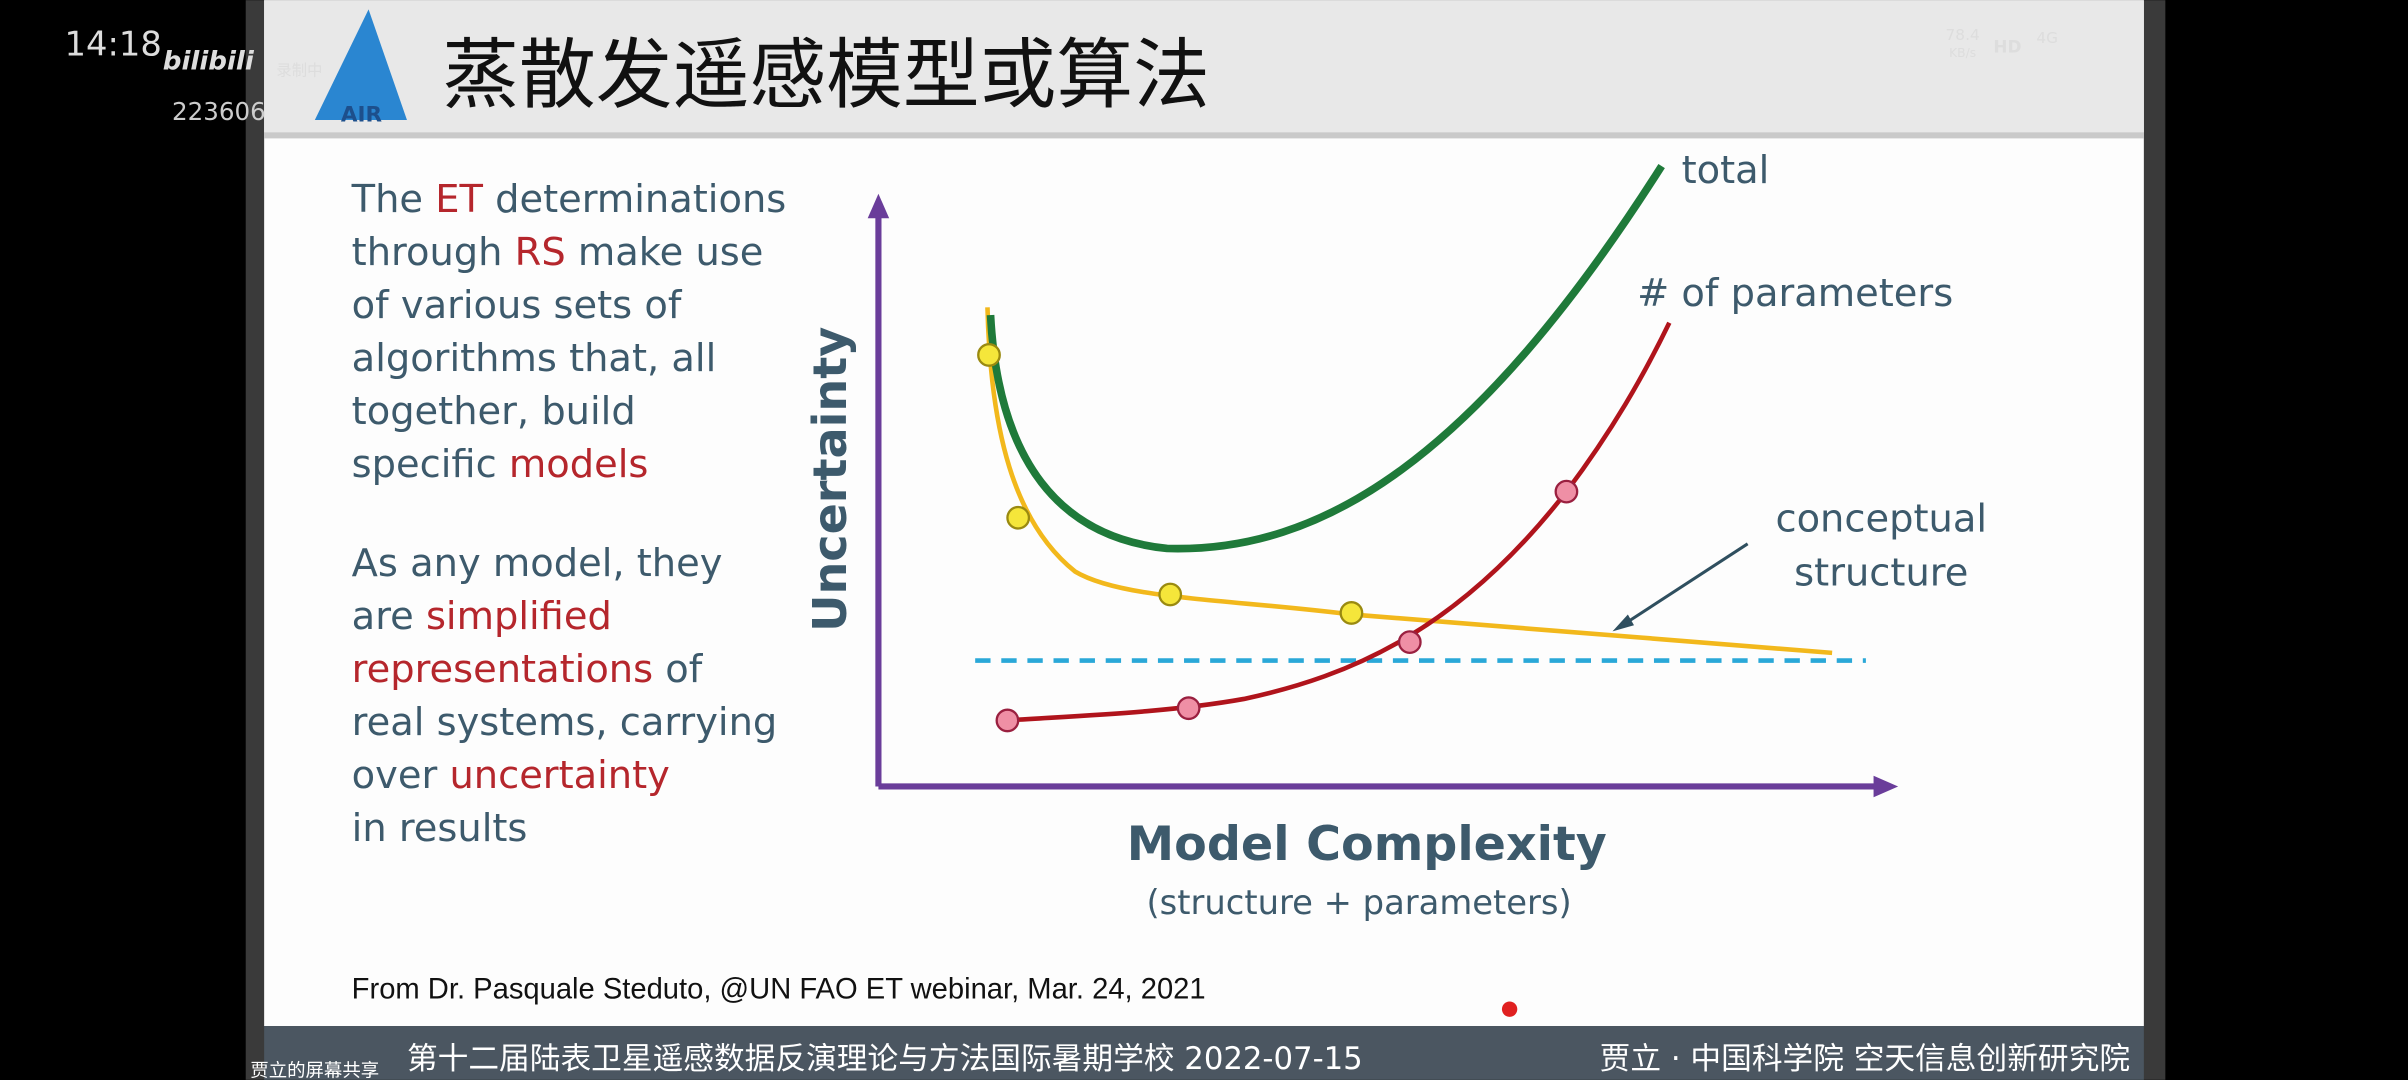  What do you see at coordinates (1881, 519) in the screenshot?
I see `curve-label: conceptual` at bounding box center [1881, 519].